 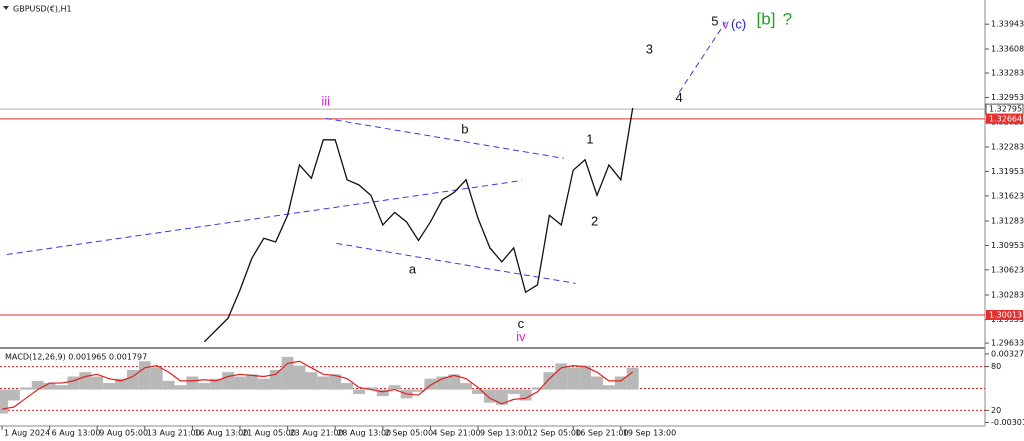 I want to click on x-tick-label: 23 Aug 21:00, so click(x=317, y=433).